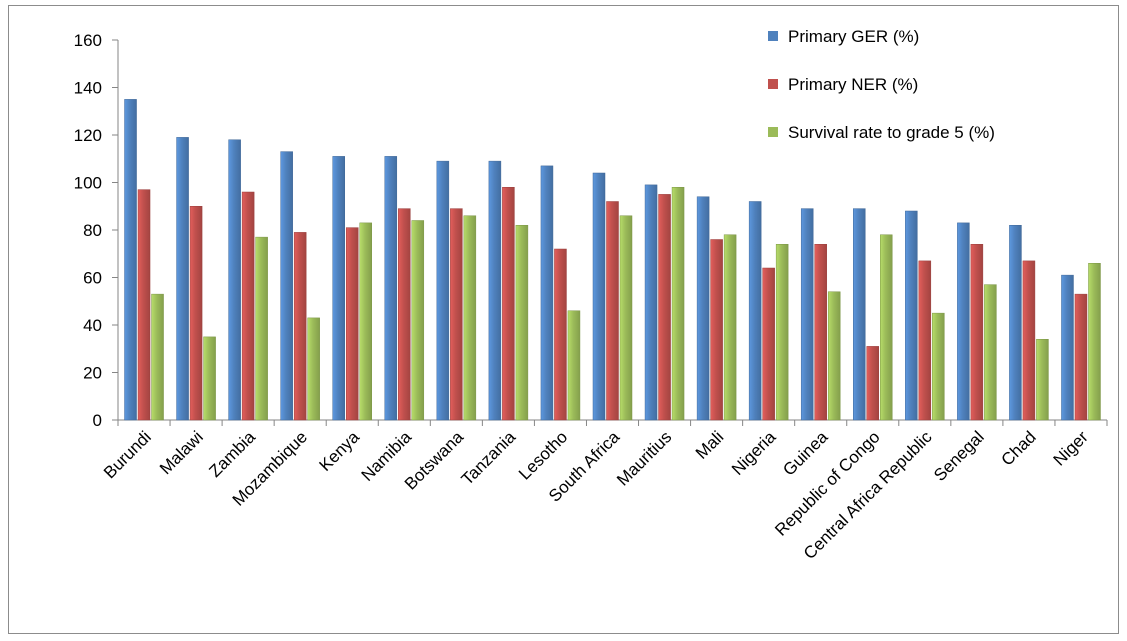 Image resolution: width=1127 pixels, height=641 pixels. What do you see at coordinates (235, 280) in the screenshot?
I see `bar-ger-zambia` at bounding box center [235, 280].